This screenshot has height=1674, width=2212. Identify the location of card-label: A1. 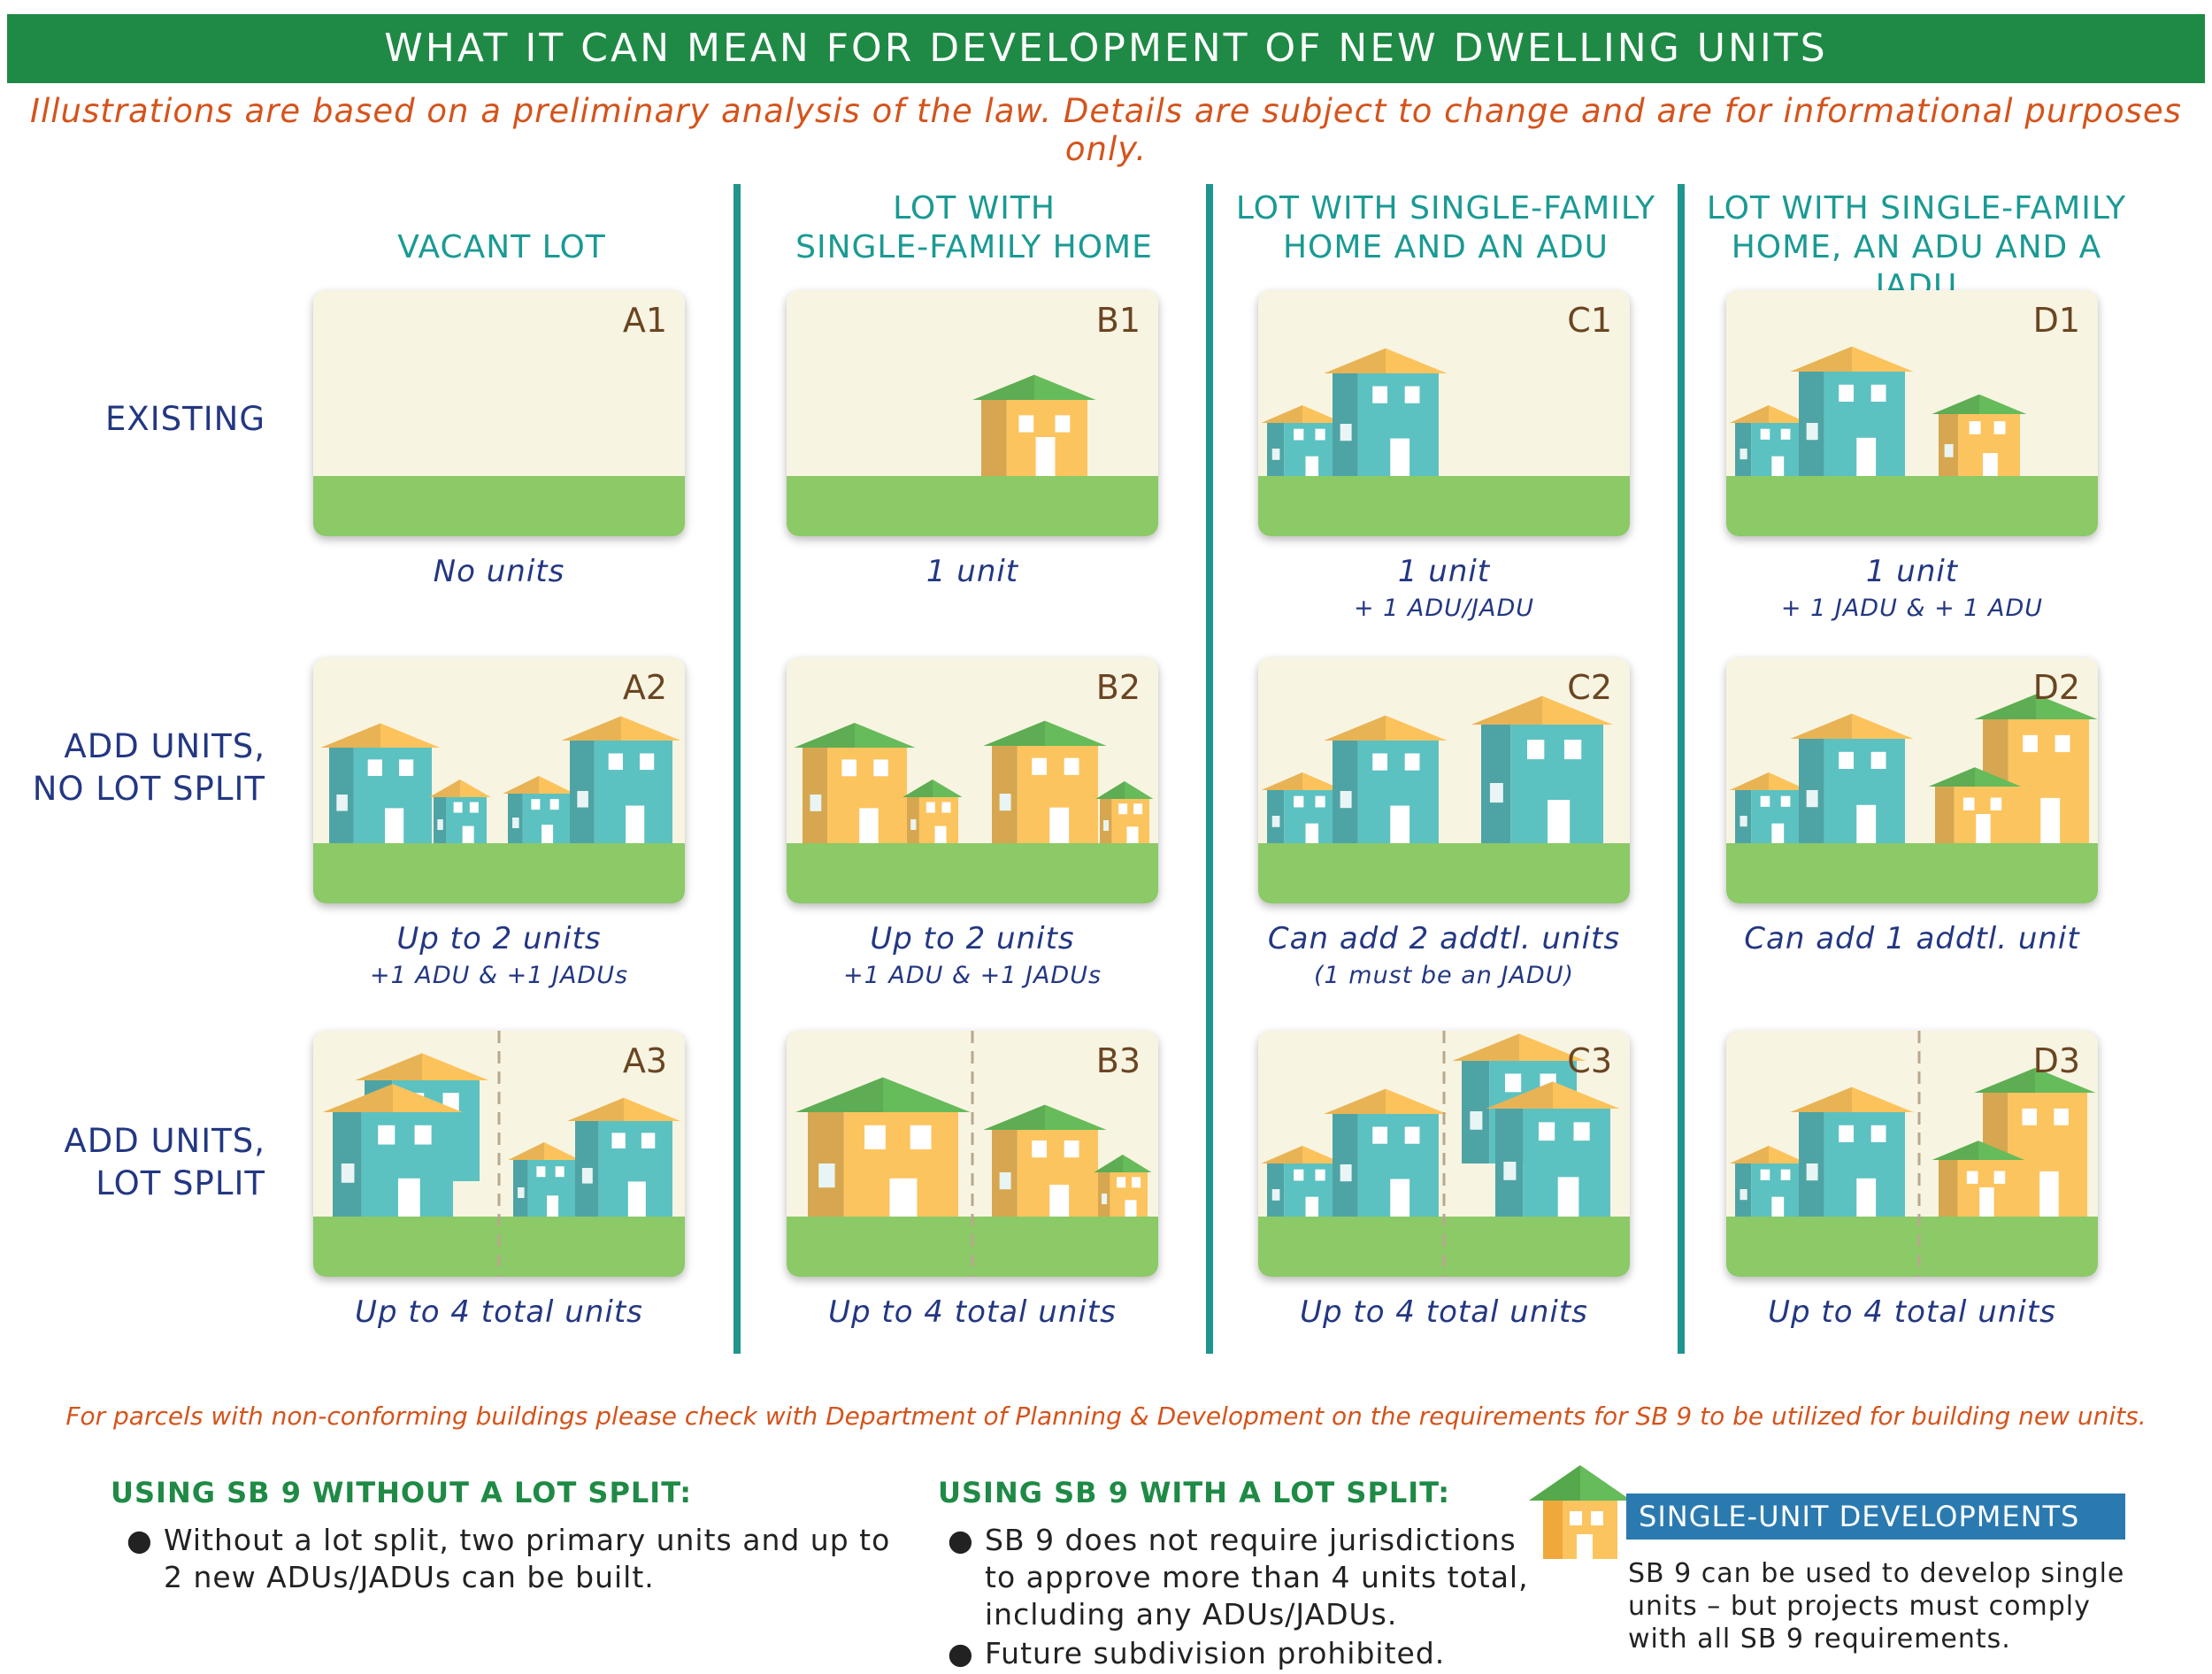
(645, 320).